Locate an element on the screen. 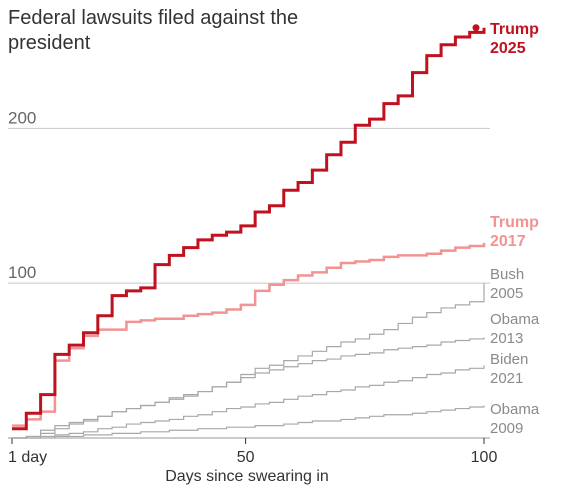  end-dot is located at coordinates (476, 28).